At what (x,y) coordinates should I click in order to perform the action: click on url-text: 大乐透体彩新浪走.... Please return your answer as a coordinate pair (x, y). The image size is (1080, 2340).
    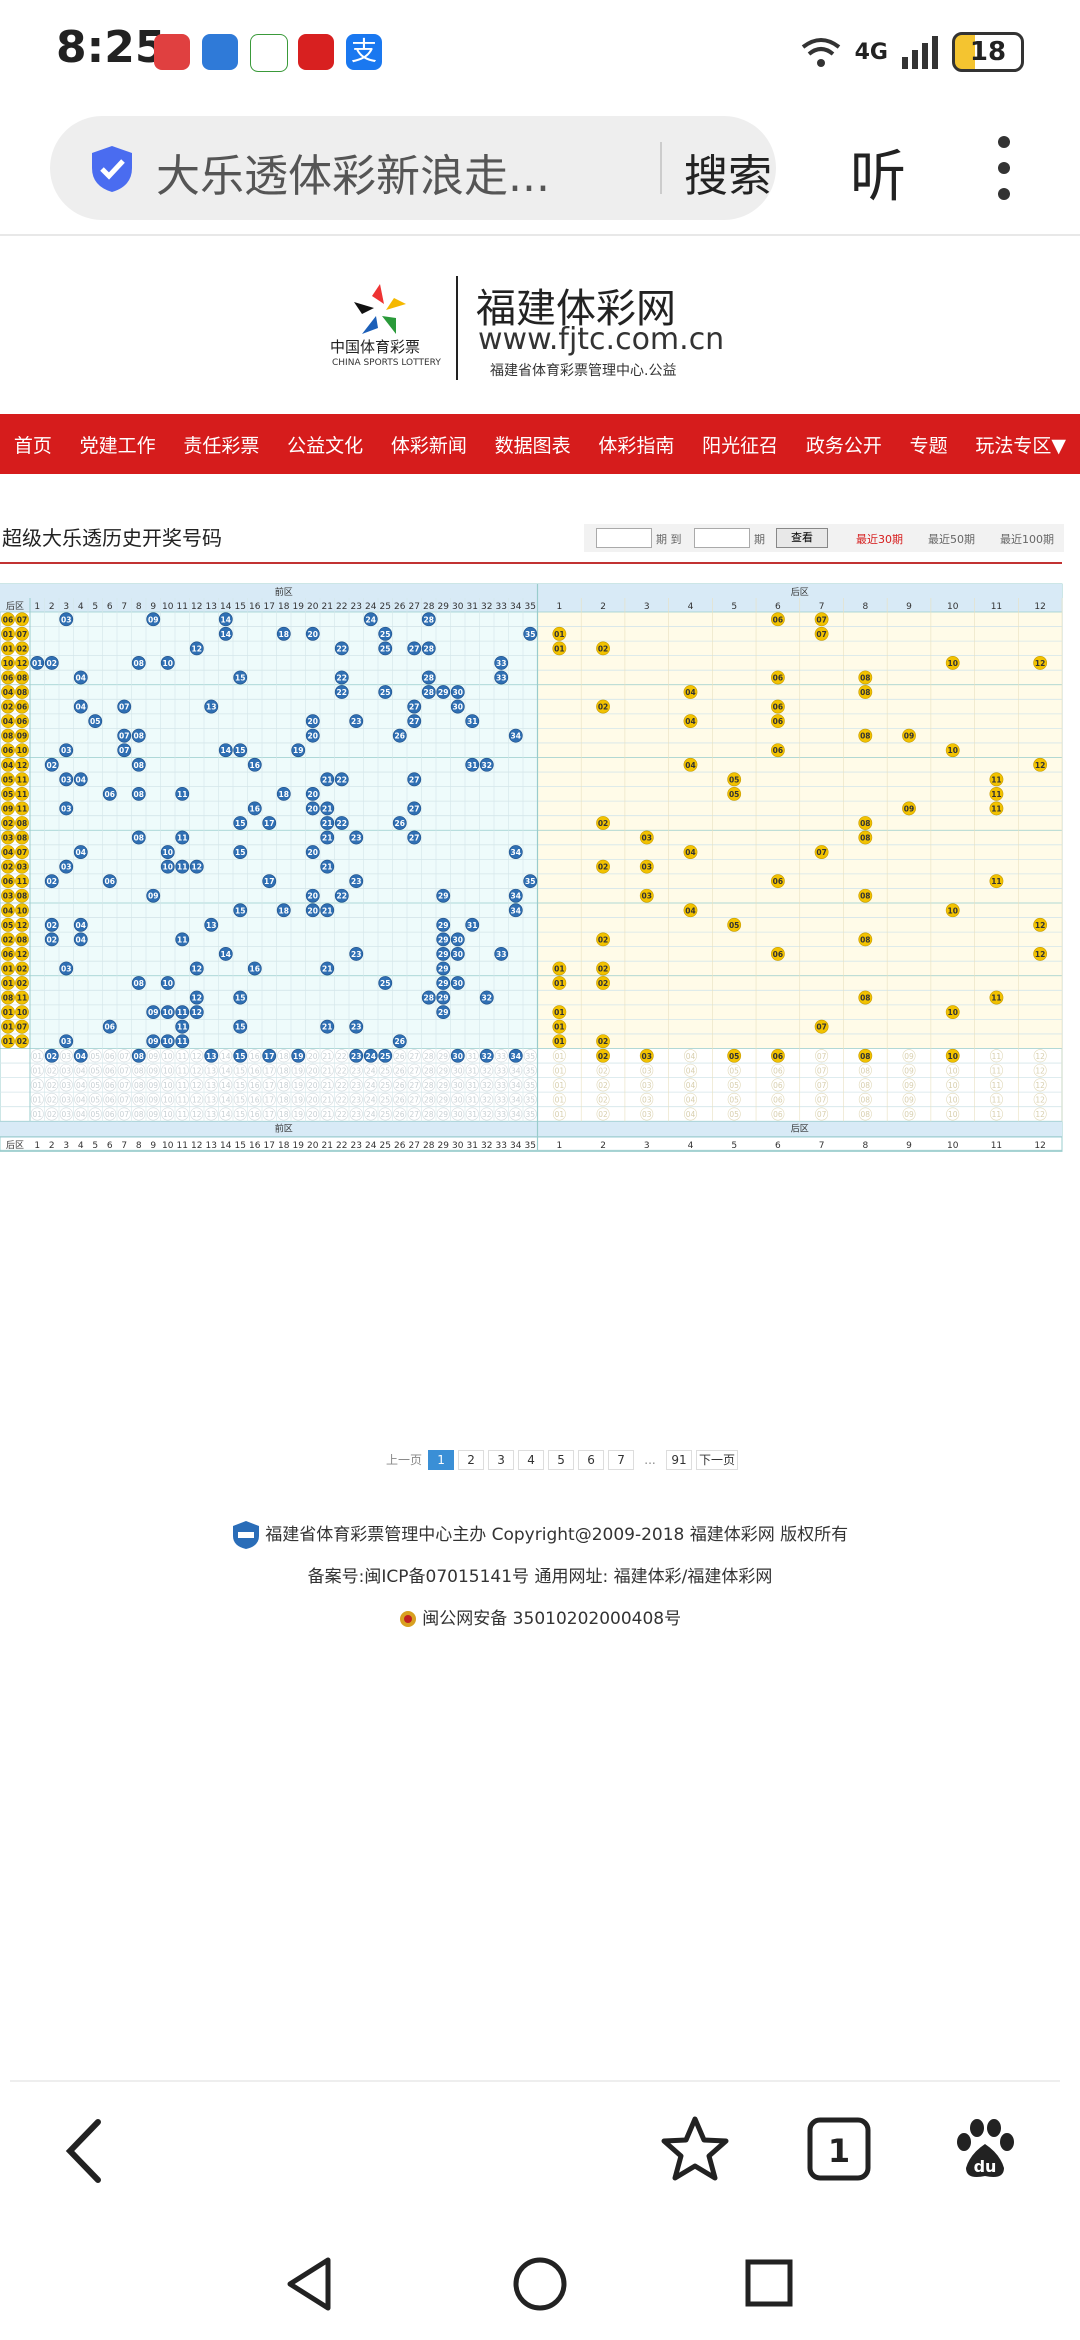
    Looking at the image, I should click on (353, 176).